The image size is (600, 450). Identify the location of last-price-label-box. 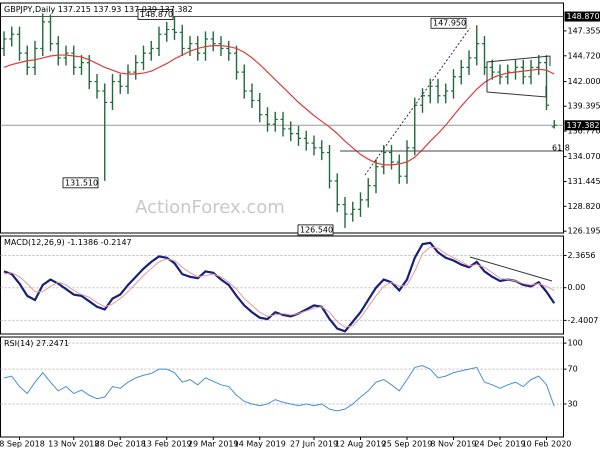
(582, 125).